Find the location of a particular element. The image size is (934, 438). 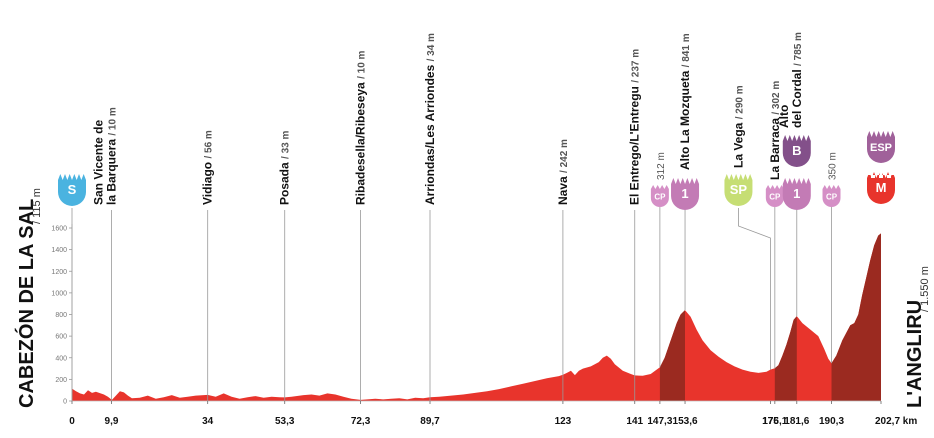

finish-category-badge-shape is located at coordinates (881, 147).